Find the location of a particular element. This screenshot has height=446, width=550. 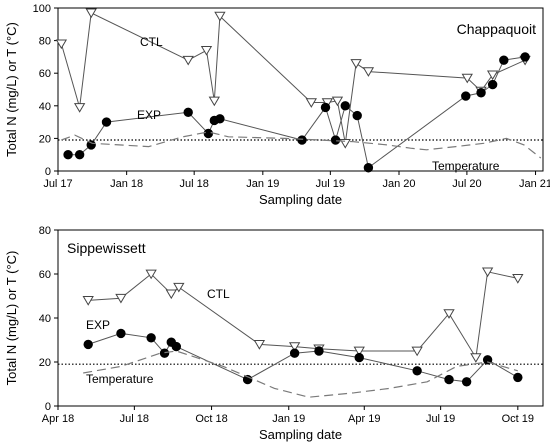

x-tick-label: Jan 18 is located at coordinates (126, 184).